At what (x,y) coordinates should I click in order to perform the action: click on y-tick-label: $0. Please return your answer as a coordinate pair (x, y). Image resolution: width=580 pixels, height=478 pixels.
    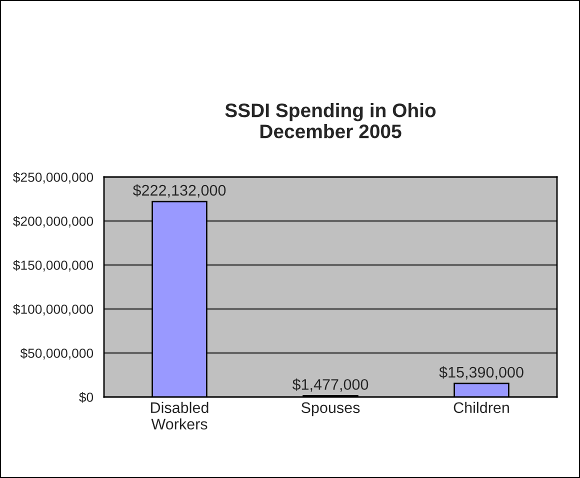
    Looking at the image, I should click on (86, 397).